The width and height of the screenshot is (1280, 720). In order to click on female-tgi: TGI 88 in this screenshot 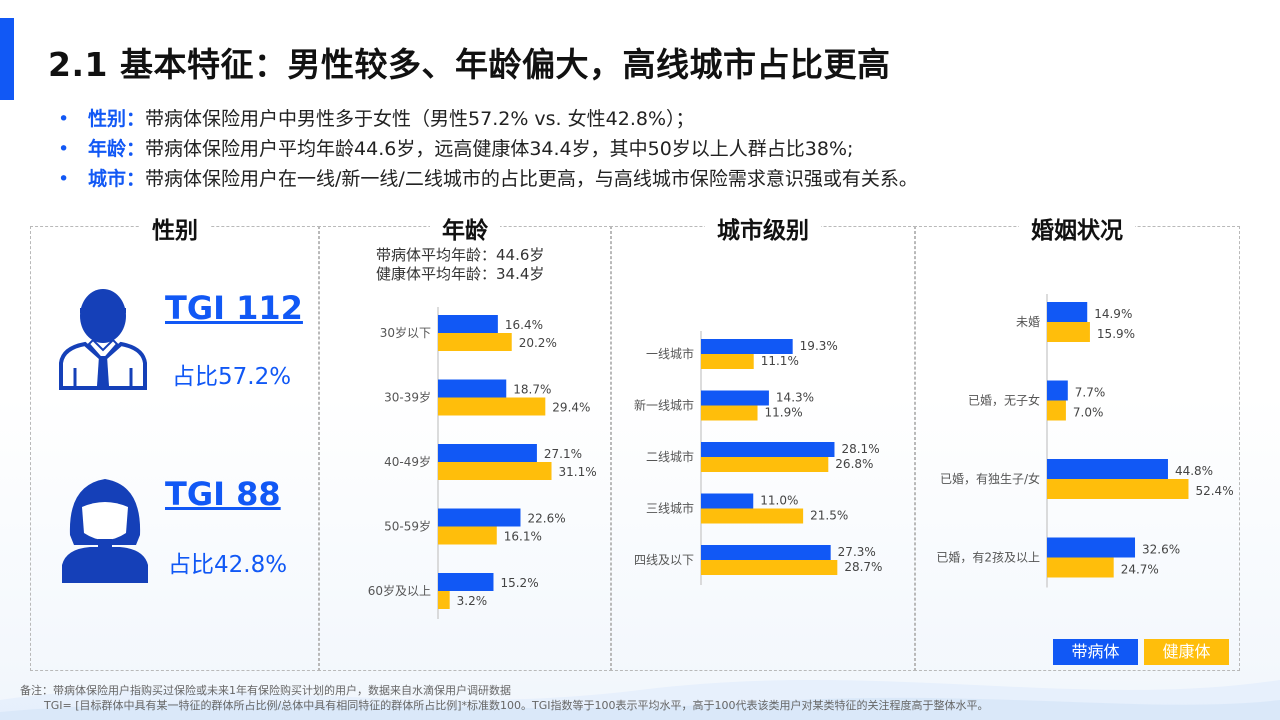, I will do `click(223, 494)`.